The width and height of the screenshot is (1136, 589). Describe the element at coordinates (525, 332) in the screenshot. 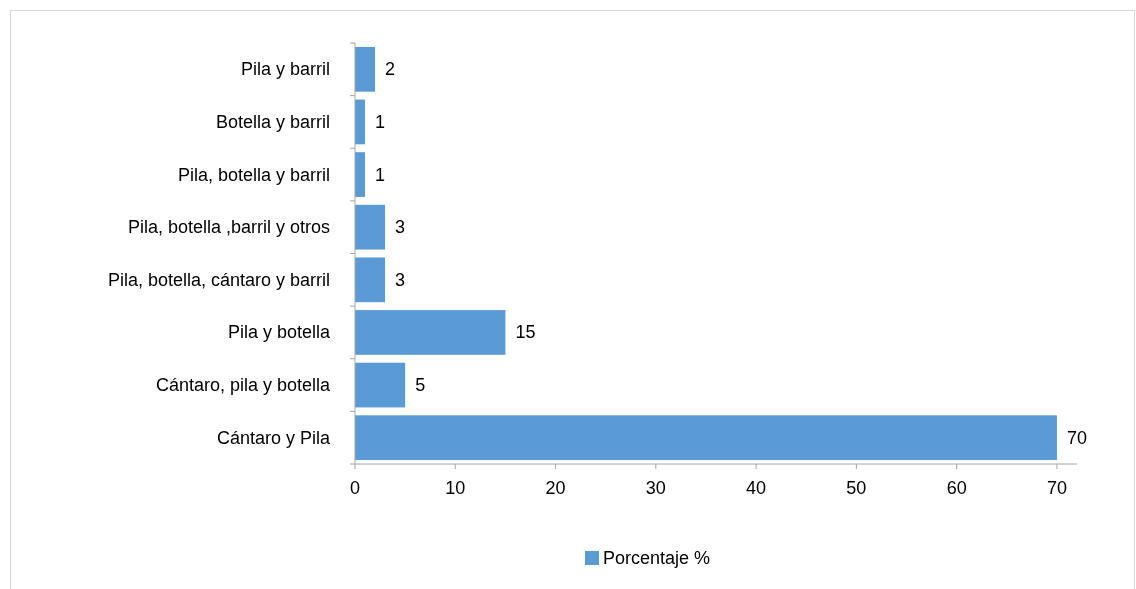

I see `data-label: 15` at that location.